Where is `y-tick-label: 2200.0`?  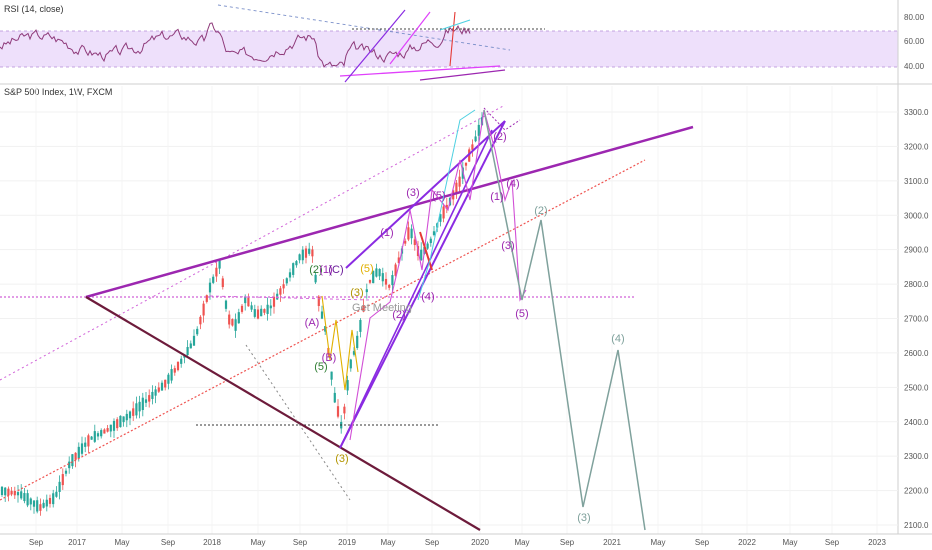
y-tick-label: 2200.0 is located at coordinates (916, 491).